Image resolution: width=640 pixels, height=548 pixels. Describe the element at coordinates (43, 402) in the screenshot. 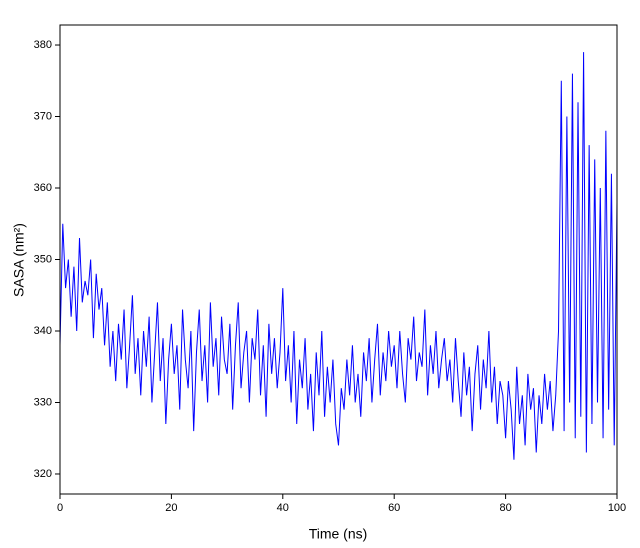

I see `y-tick-label: 330` at that location.